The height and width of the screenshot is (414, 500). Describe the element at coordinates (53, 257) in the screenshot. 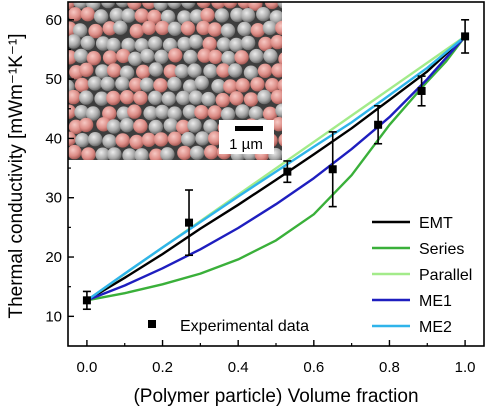

I see `y-tick-label: 20` at that location.